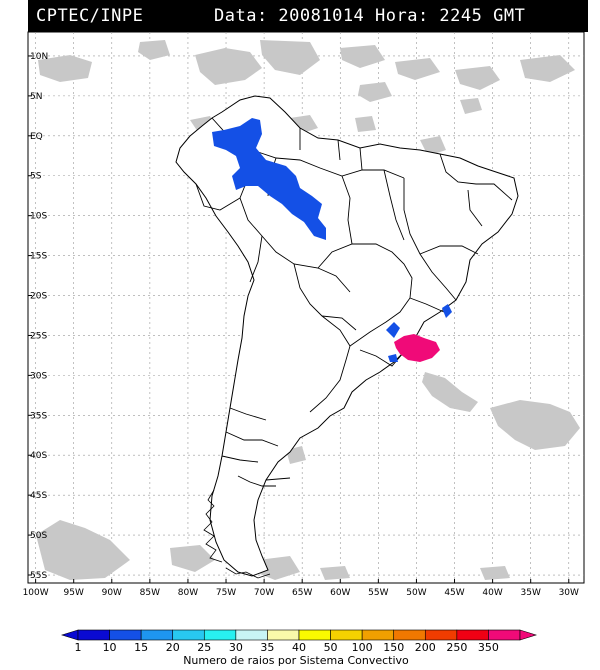 The height and width of the screenshot is (670, 600). What do you see at coordinates (331, 647) in the screenshot?
I see `colorbar-label: 50` at bounding box center [331, 647].